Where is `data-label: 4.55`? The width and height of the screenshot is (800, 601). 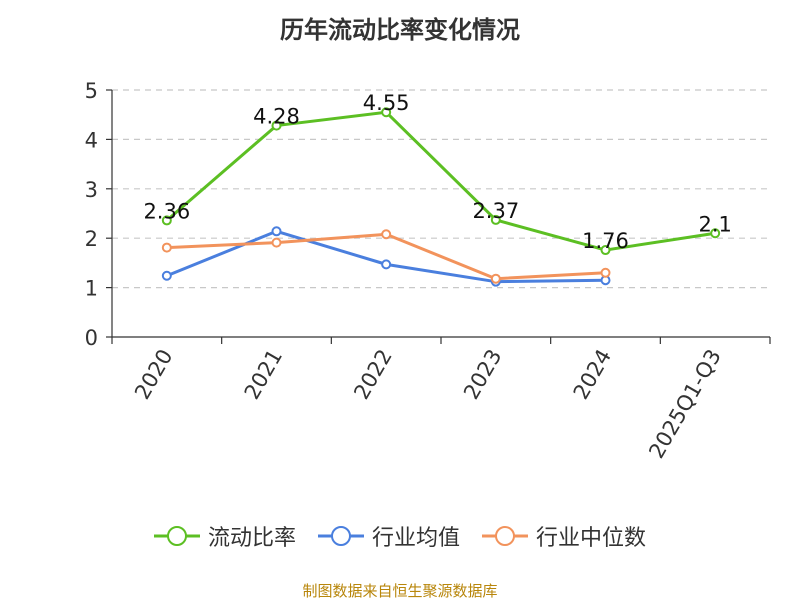 data-label: 4.55 is located at coordinates (386, 103).